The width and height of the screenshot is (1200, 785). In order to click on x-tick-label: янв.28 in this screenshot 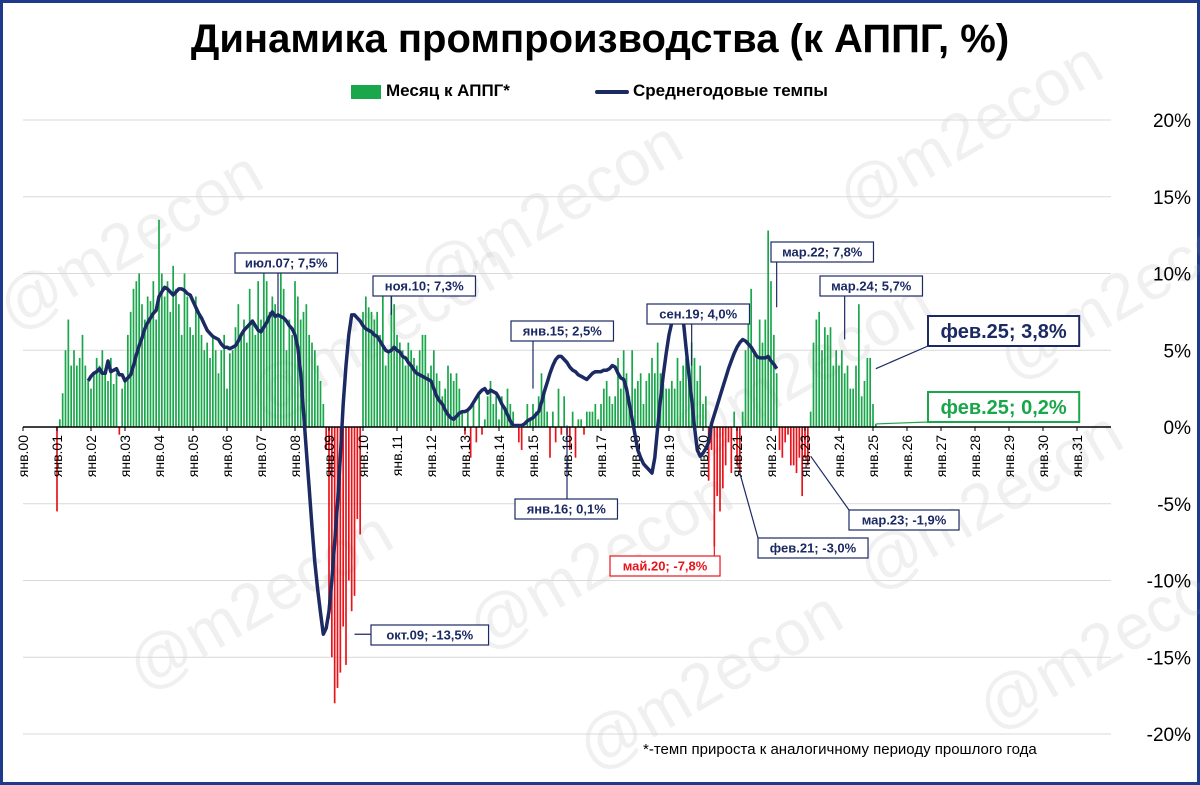, I will do `click(975, 456)`.